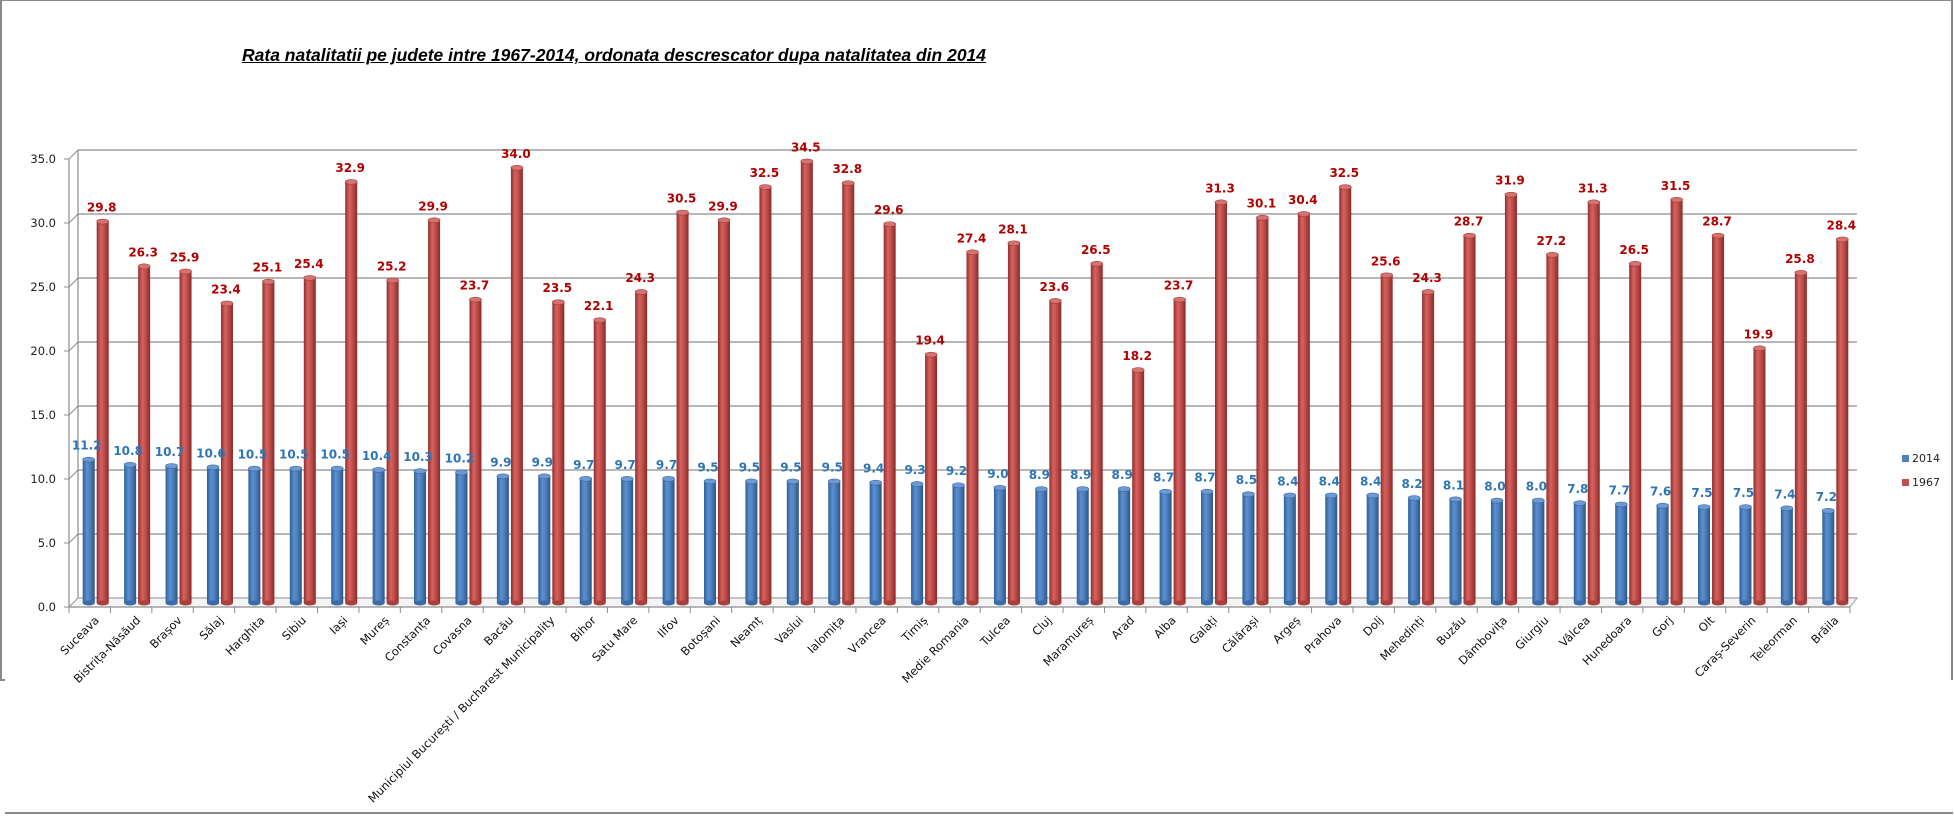 The width and height of the screenshot is (1954, 822). I want to click on data-label-1967: 19.9, so click(1759, 334).